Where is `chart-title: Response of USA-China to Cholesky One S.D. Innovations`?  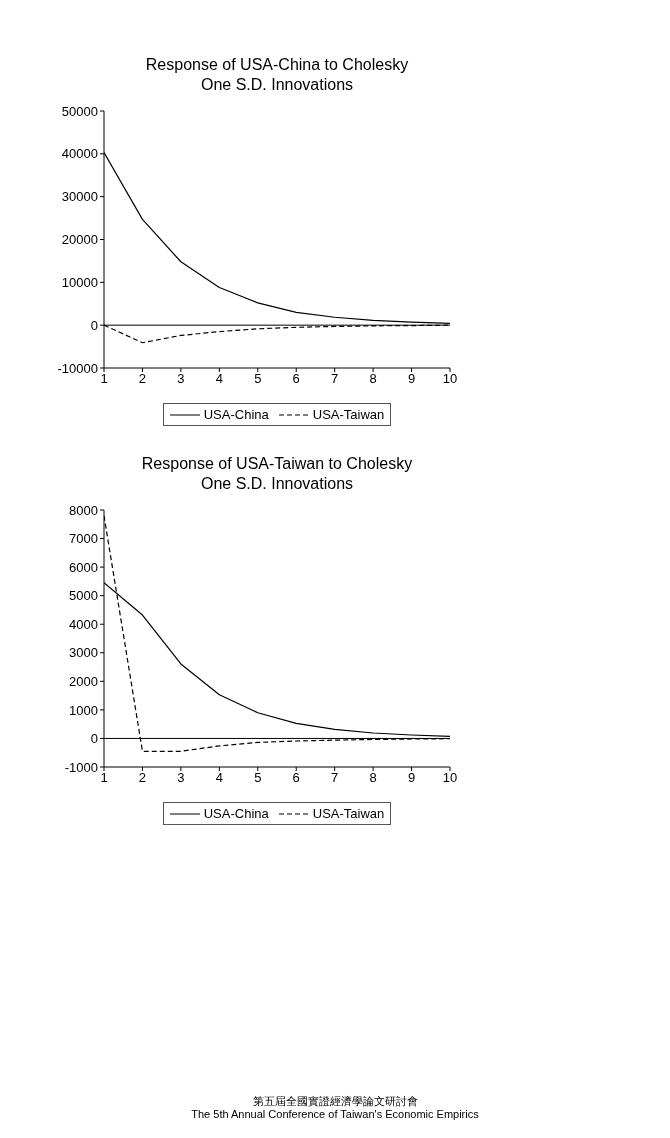
chart-title: Response of USA-China to Cholesky One S.D. Innovations is located at coordinates (277, 75).